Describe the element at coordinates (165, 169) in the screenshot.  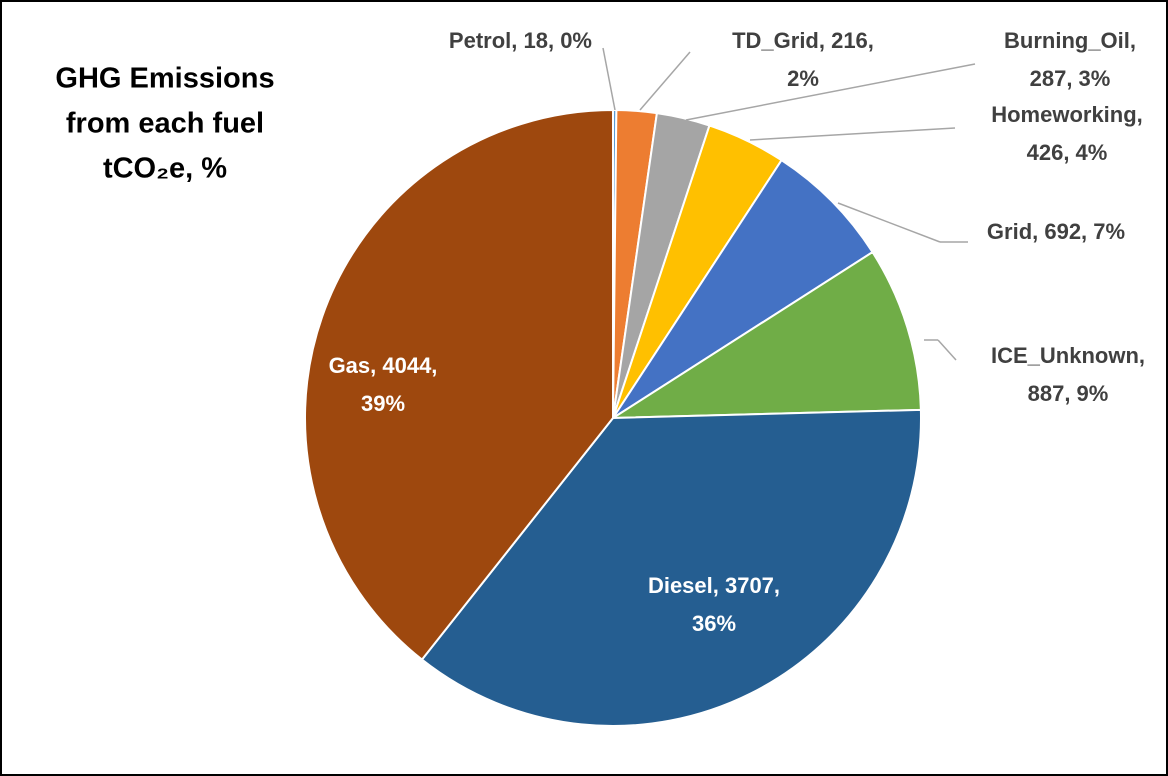
I see `chart-title: tCO₂e, %` at that location.